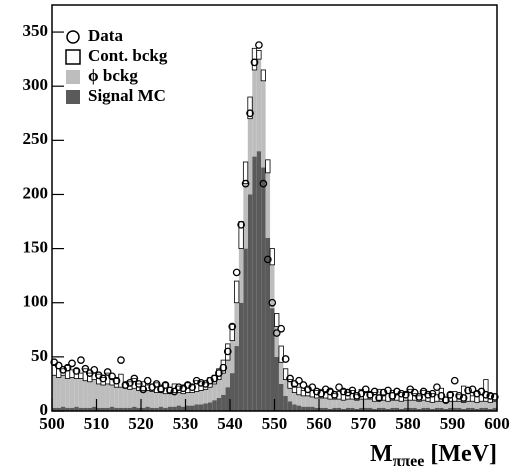  I want to click on legend-label: Data, so click(105, 35).